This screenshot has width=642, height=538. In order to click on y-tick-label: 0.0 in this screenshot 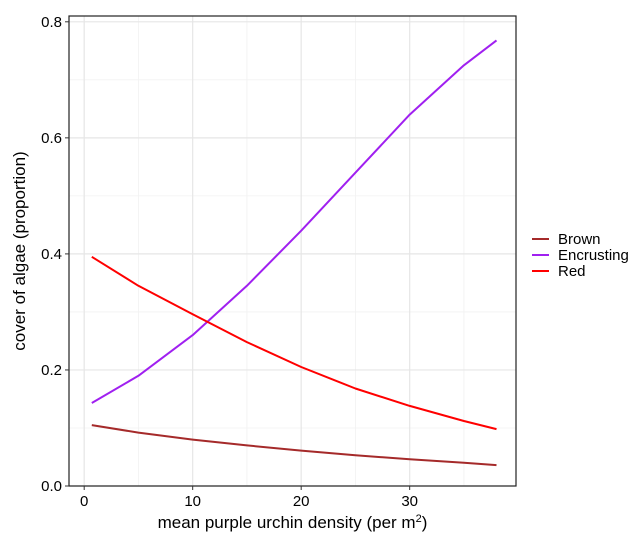, I will do `click(51, 486)`.